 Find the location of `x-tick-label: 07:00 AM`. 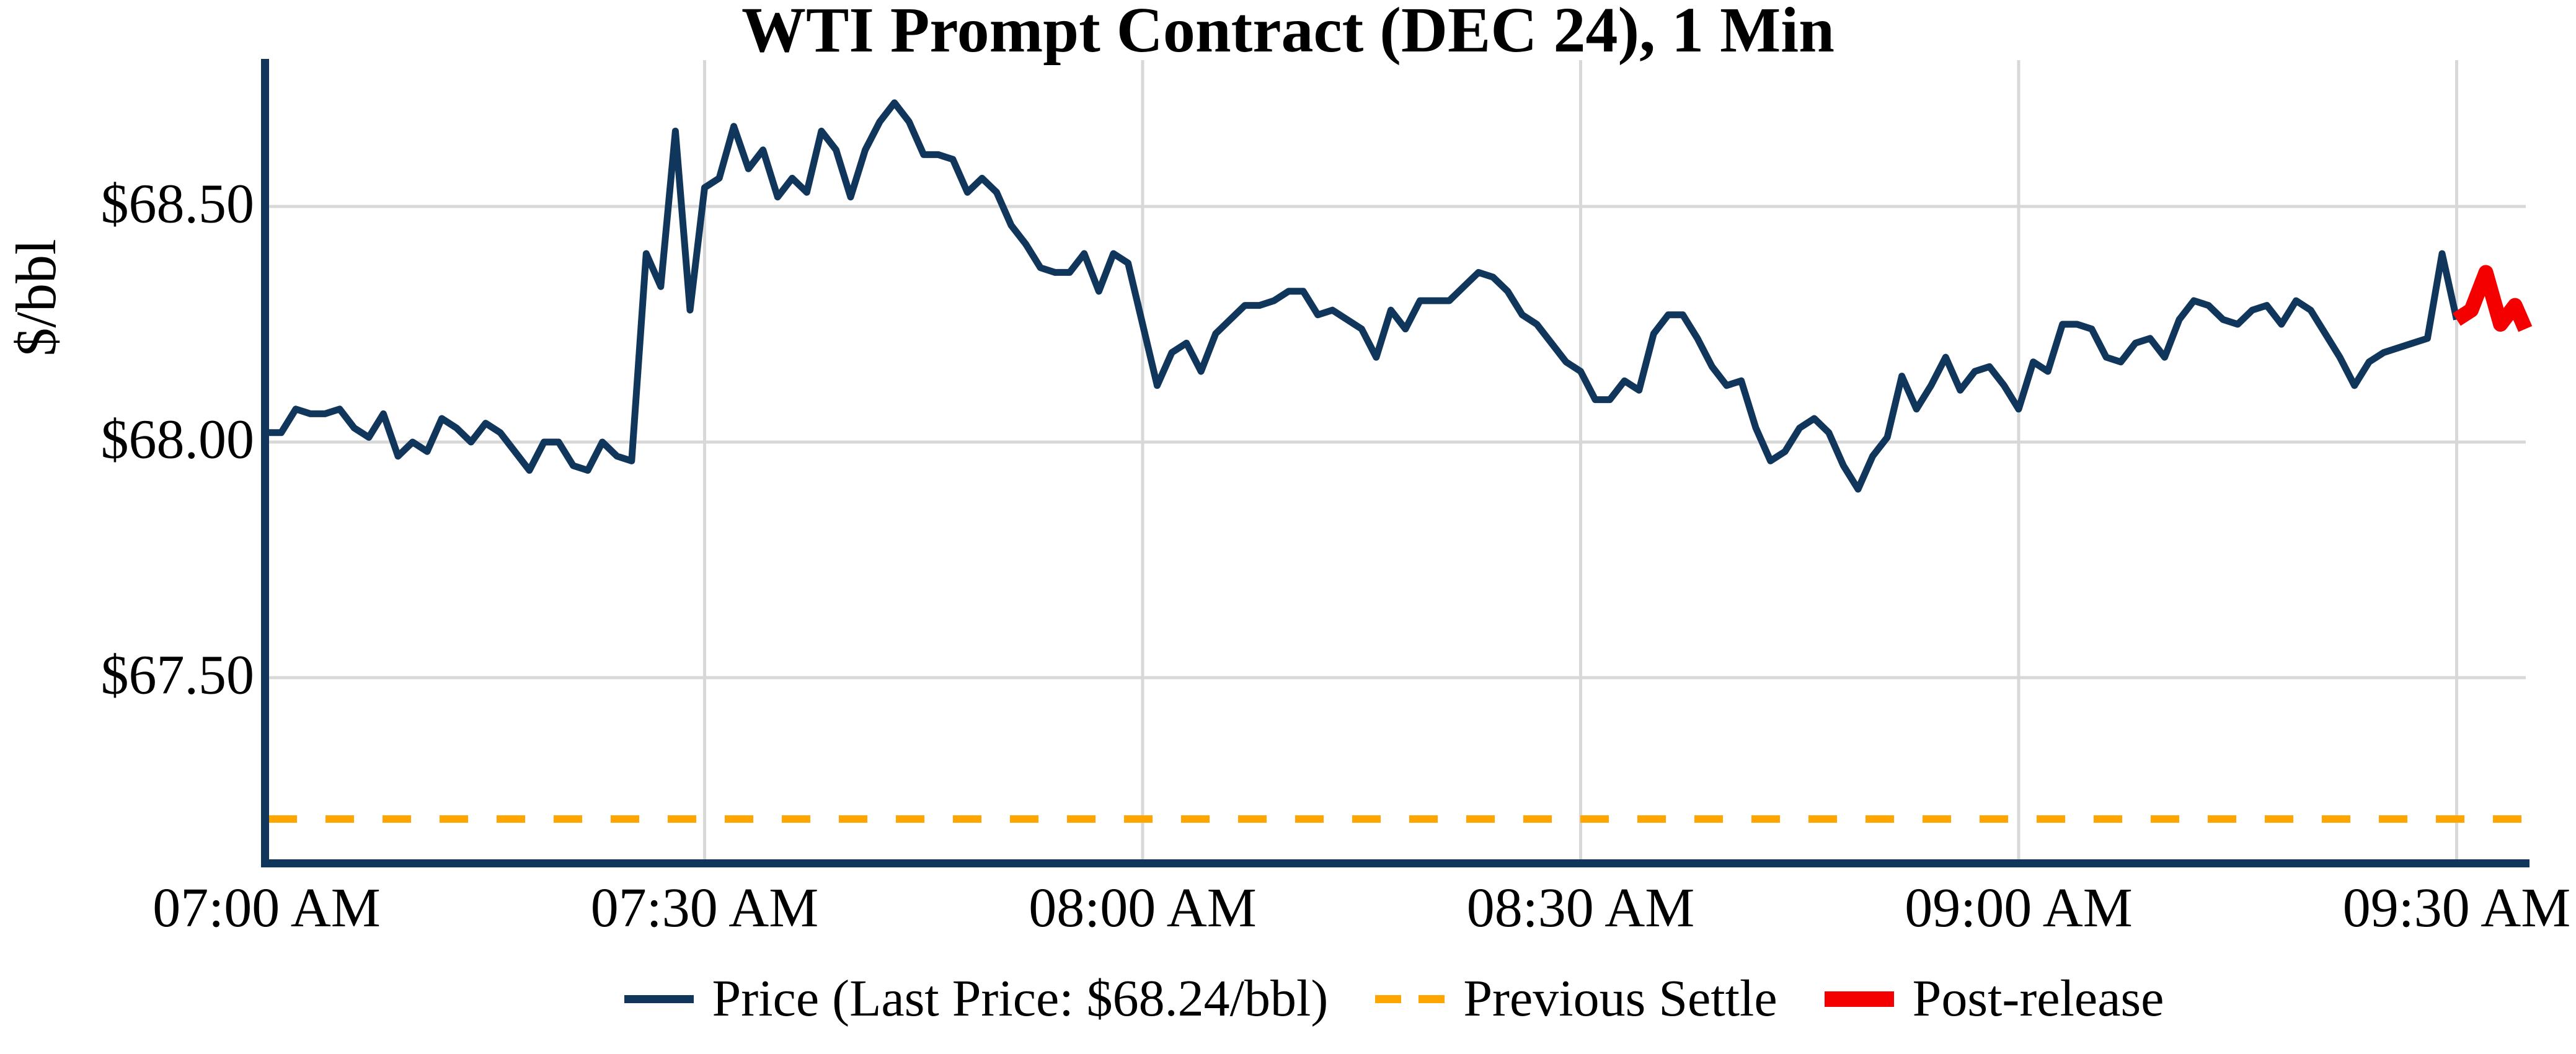

x-tick-label: 07:00 AM is located at coordinates (267, 908).